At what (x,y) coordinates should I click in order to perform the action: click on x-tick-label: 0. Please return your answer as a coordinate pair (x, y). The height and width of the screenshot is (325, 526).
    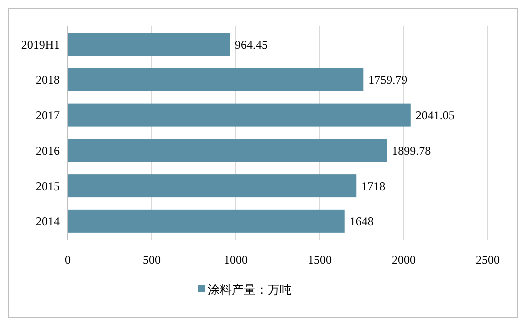
    Looking at the image, I should click on (68, 260).